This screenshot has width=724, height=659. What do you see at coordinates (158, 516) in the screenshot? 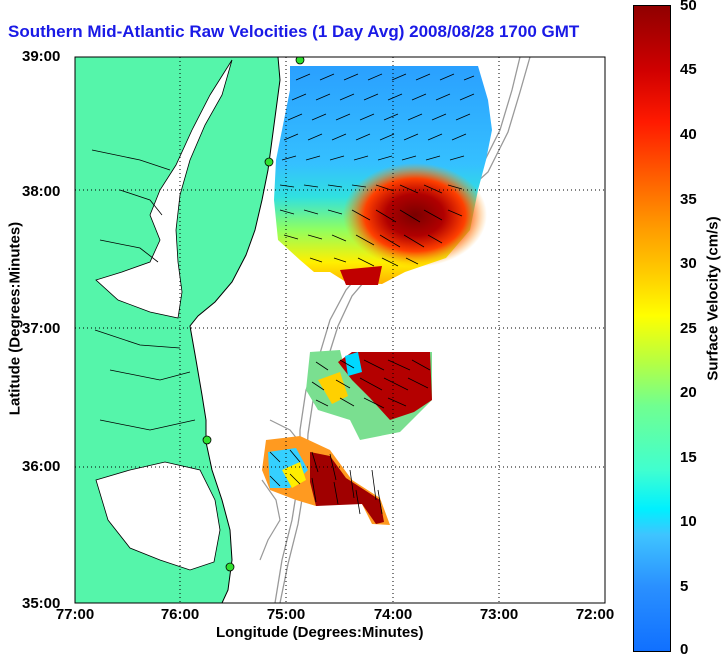
I see `pamlico-sound` at bounding box center [158, 516].